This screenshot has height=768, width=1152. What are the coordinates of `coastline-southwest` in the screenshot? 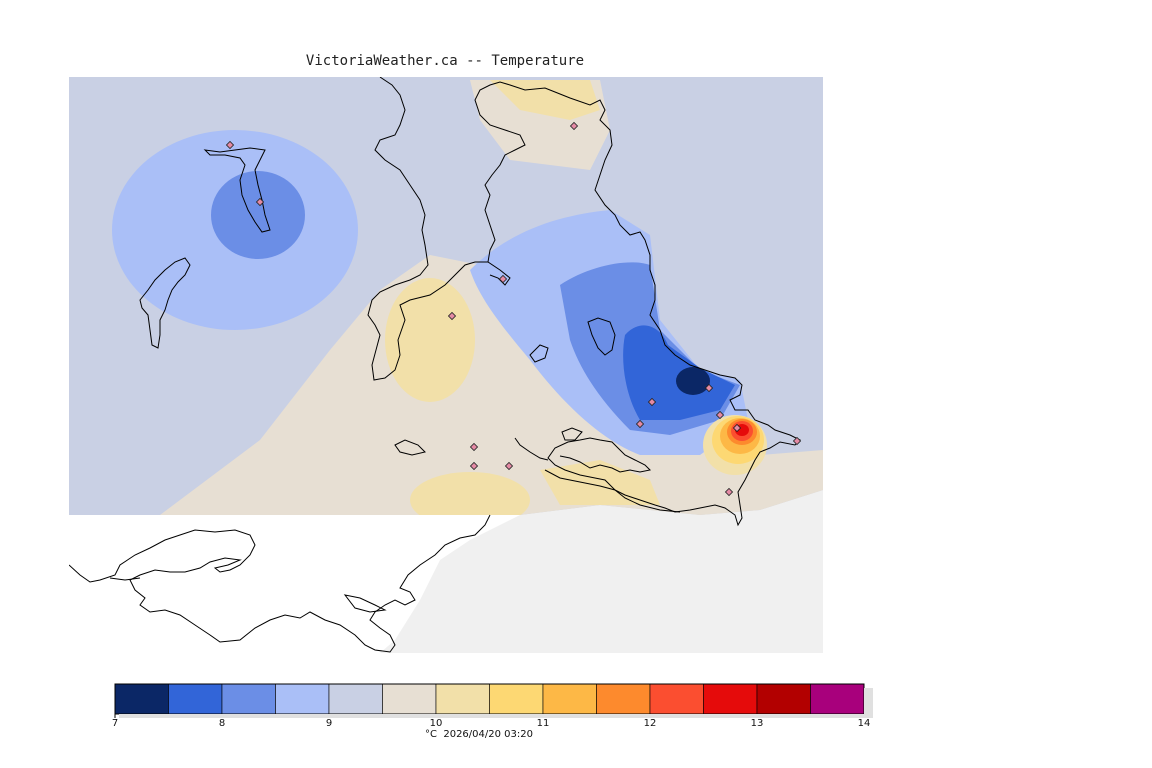 It's located at (280, 583).